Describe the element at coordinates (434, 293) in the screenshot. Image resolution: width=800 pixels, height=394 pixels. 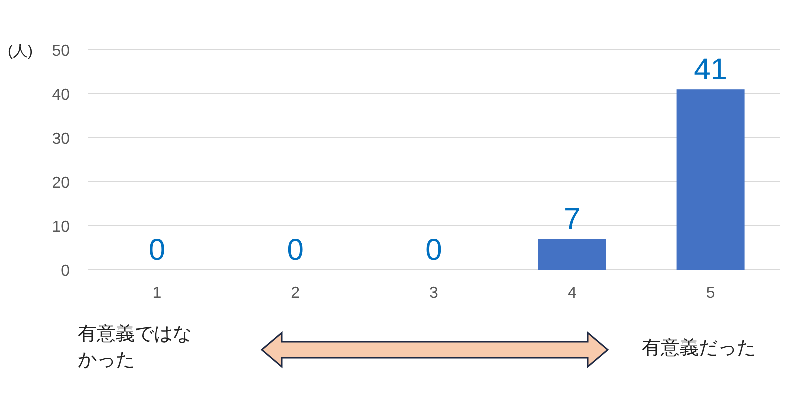
I see `x-tick-label: 3` at that location.